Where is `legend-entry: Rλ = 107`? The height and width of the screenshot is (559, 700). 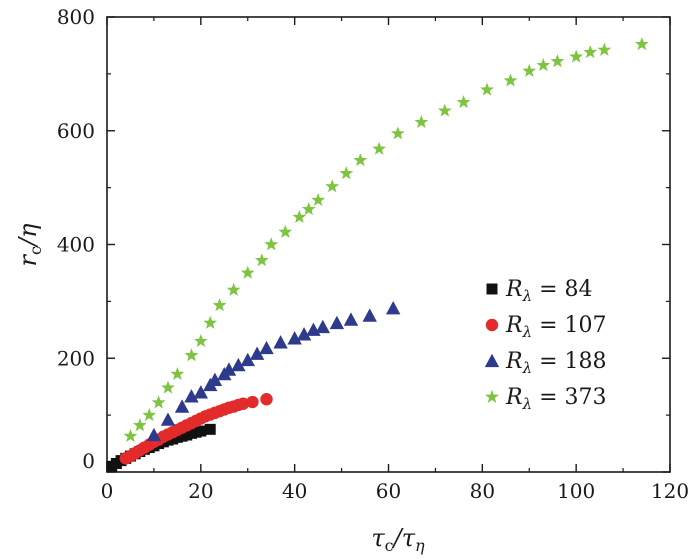
legend-entry: Rλ = 107 is located at coordinates (546, 327).